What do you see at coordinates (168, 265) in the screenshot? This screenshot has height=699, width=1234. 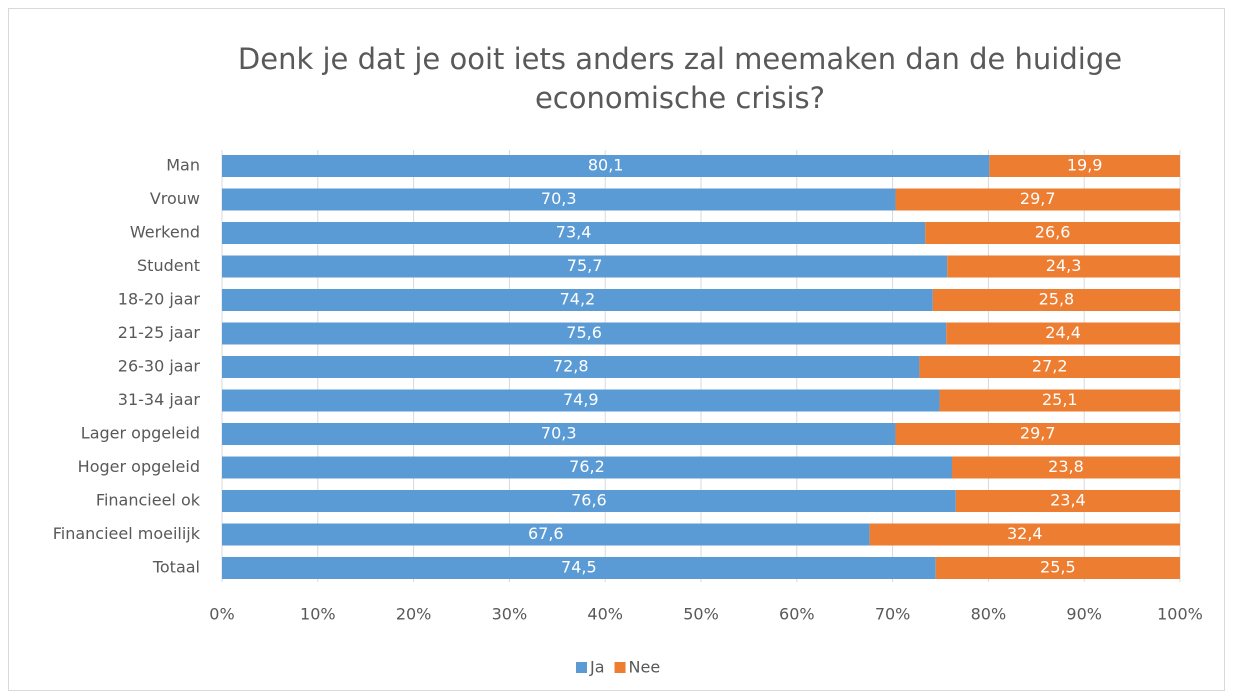 I see `y-tick-label: Student` at bounding box center [168, 265].